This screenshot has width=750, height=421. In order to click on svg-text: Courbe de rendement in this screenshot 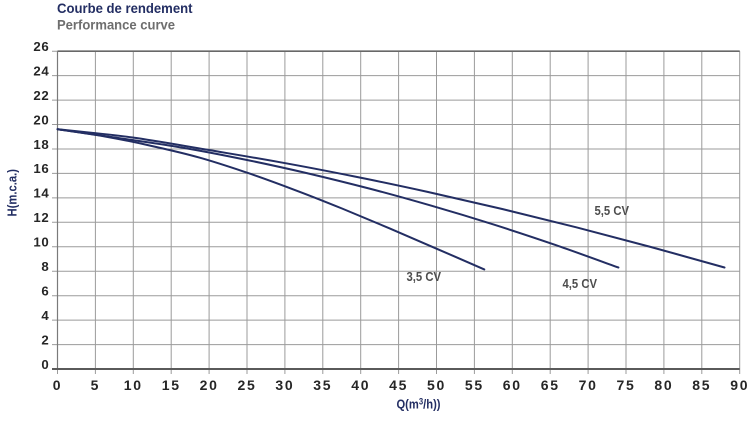, I will do `click(125, 8)`.